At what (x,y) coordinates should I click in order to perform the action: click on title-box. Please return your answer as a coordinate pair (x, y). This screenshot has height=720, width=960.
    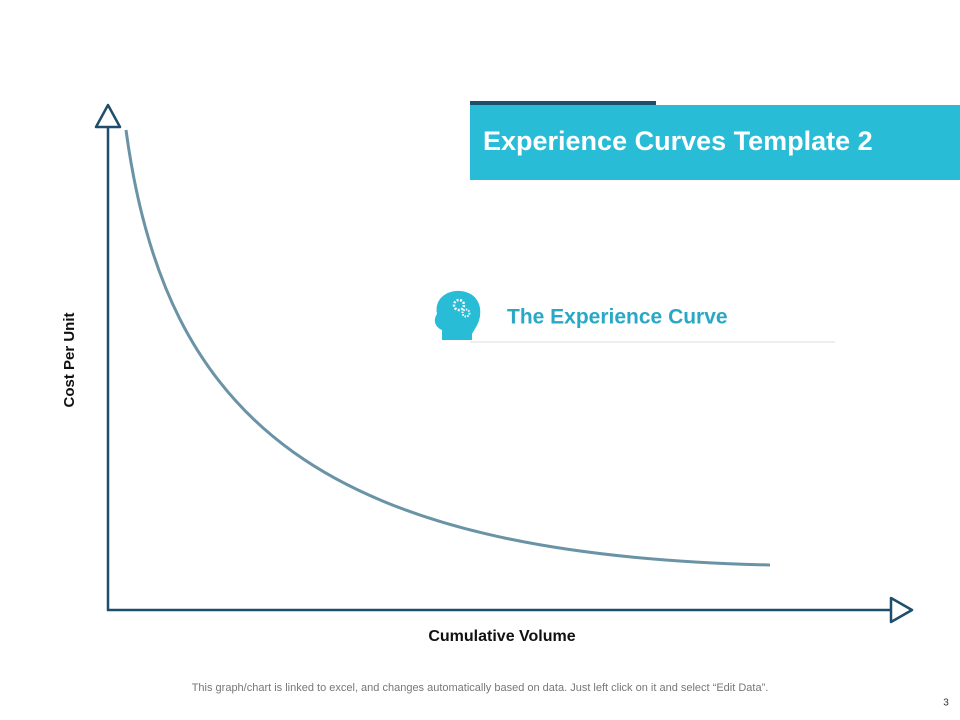
    Looking at the image, I should click on (715, 142).